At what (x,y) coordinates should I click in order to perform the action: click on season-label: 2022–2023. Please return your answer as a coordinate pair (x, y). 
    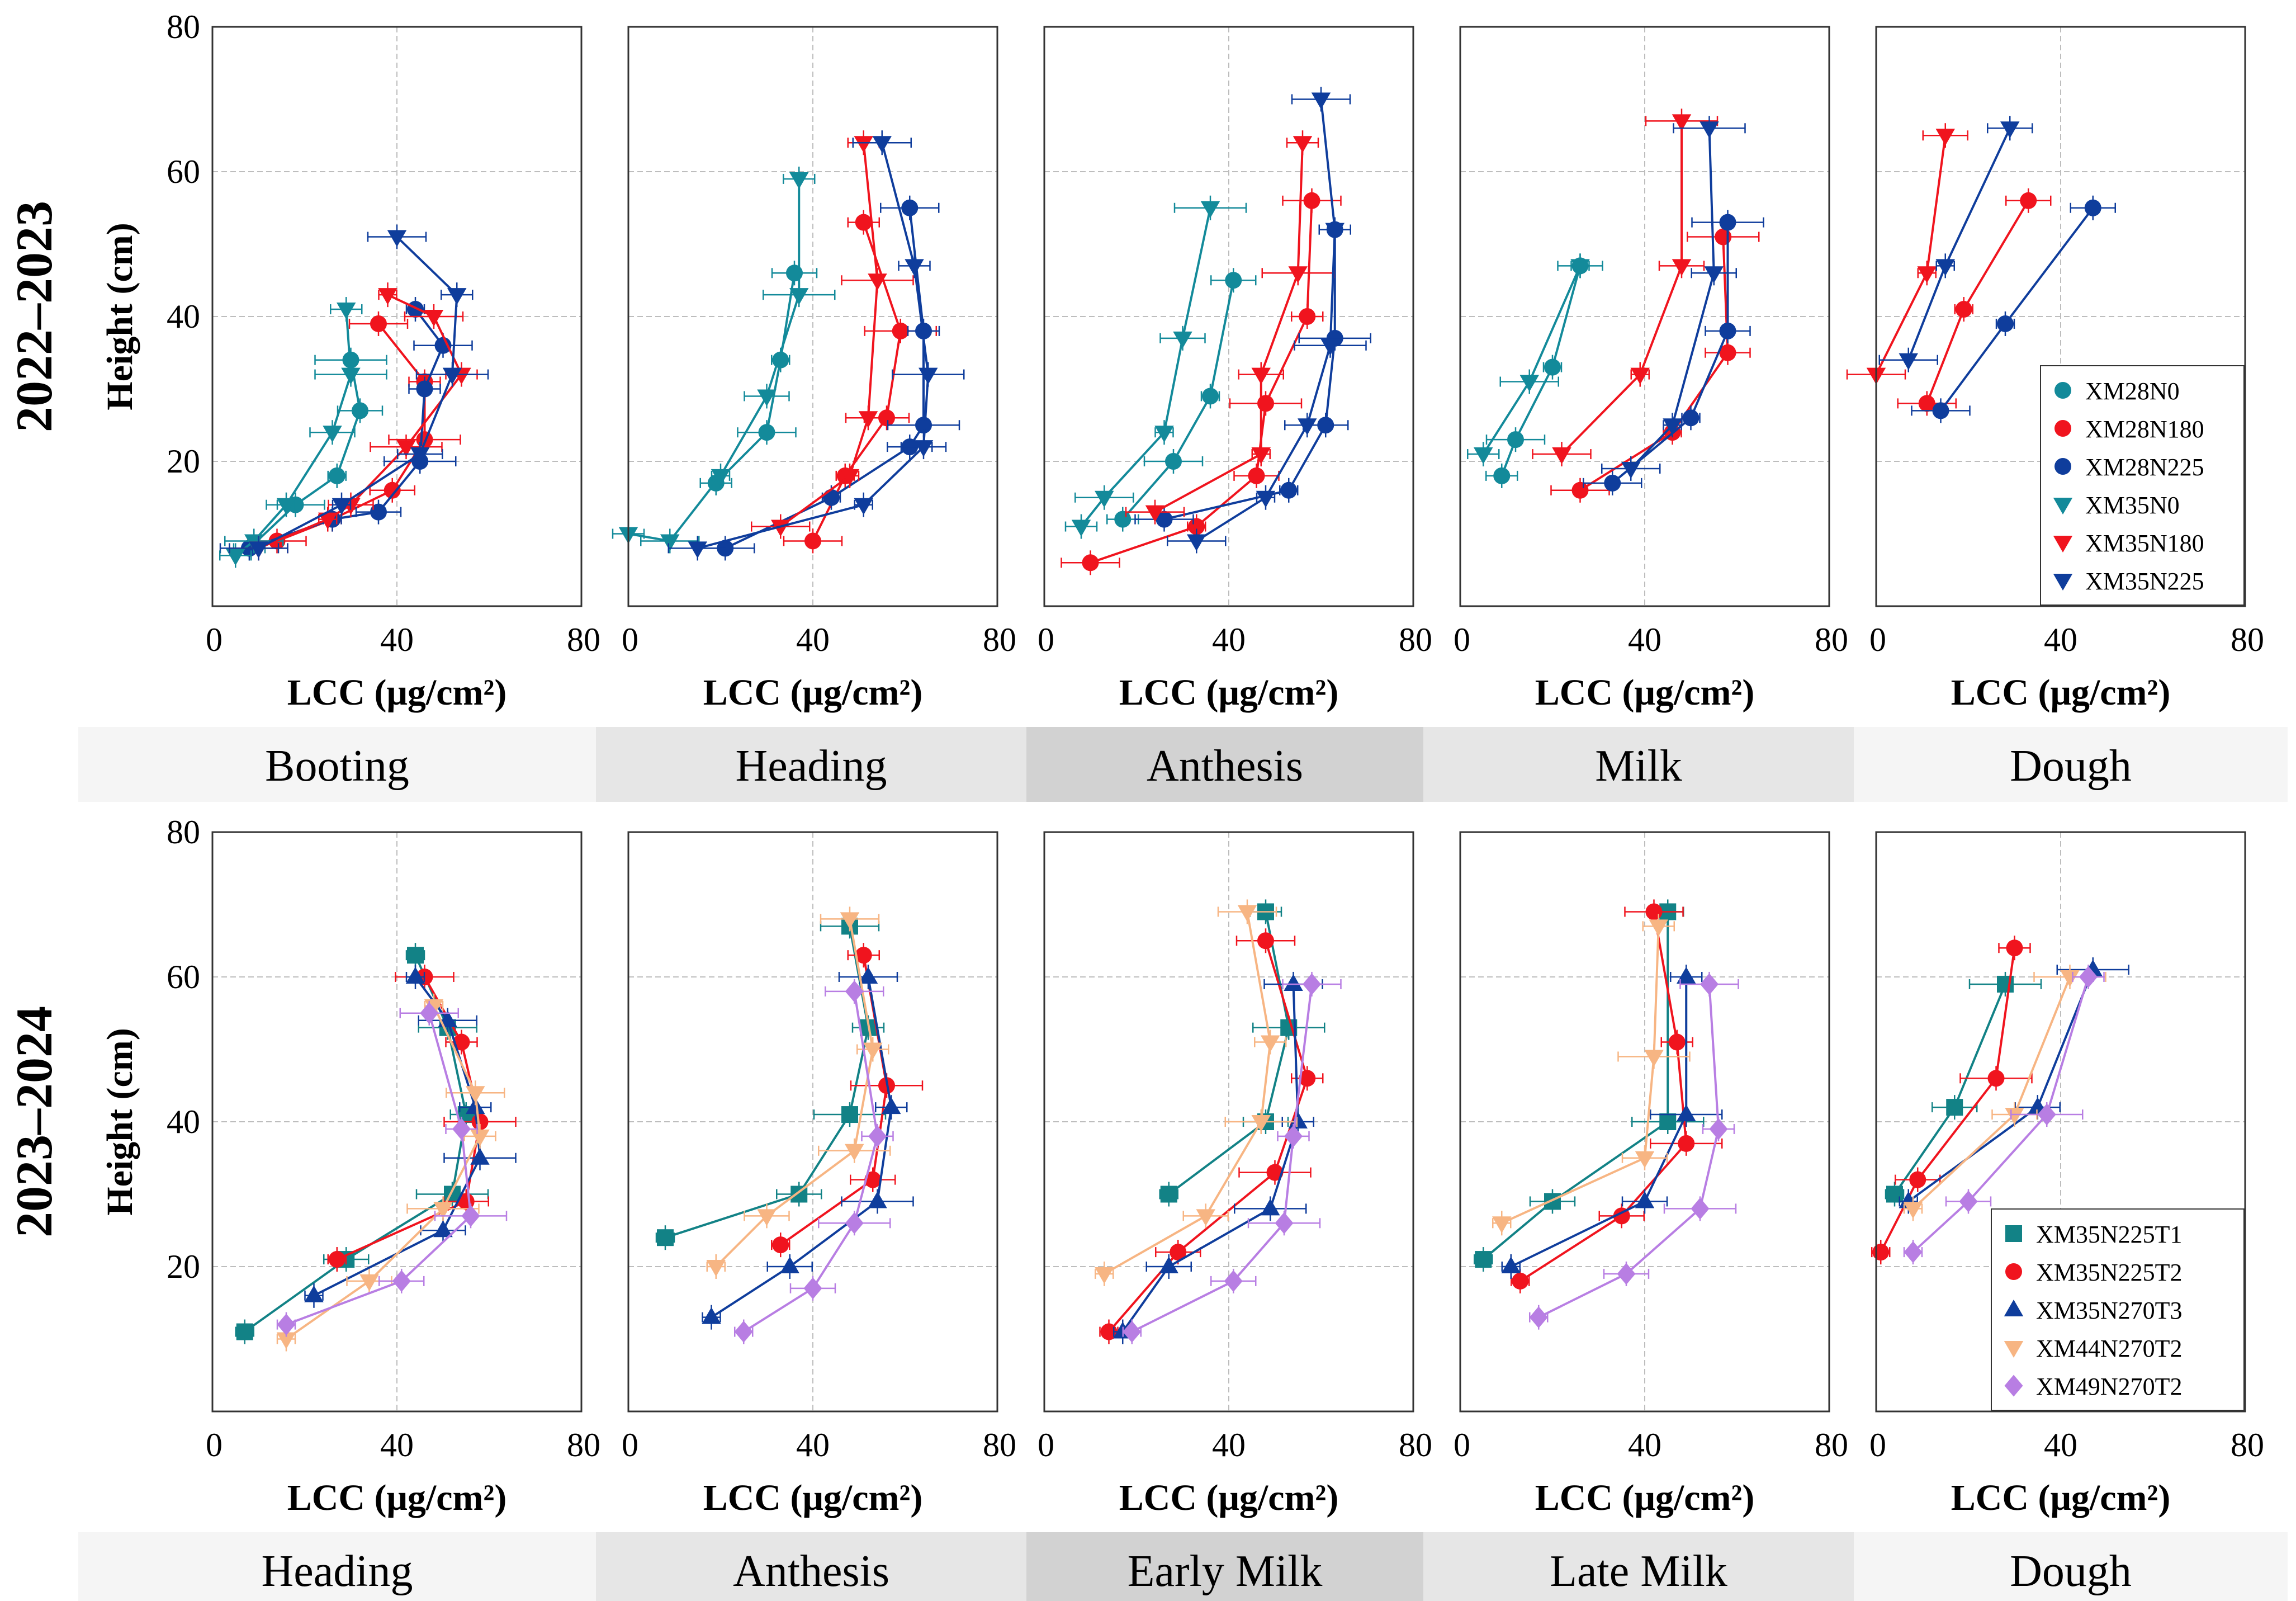
    Looking at the image, I should click on (35, 316).